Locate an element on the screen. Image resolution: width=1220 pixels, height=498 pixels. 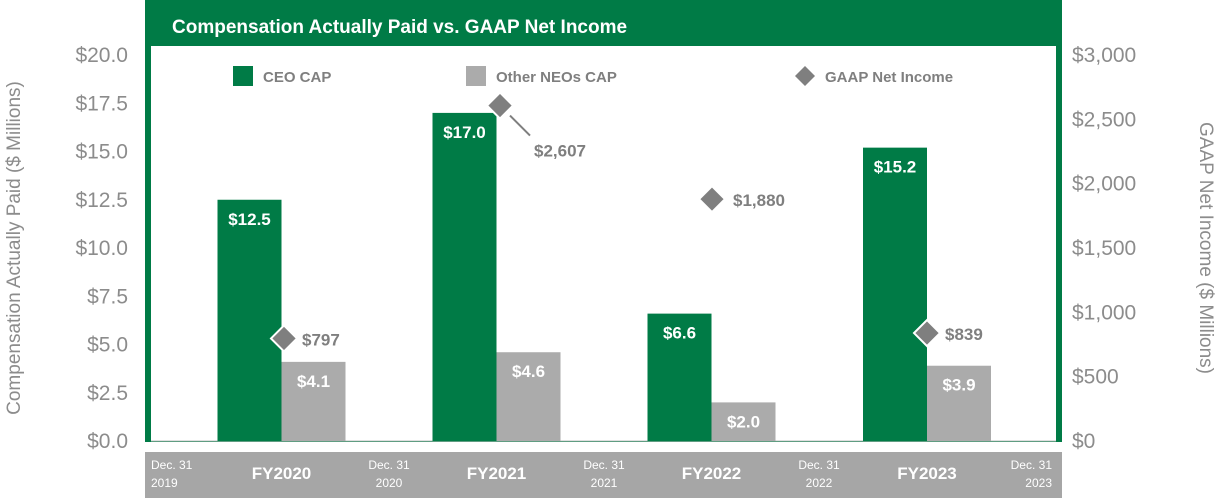
bar-label-other-neos-cap: $2.0 is located at coordinates (743, 421).